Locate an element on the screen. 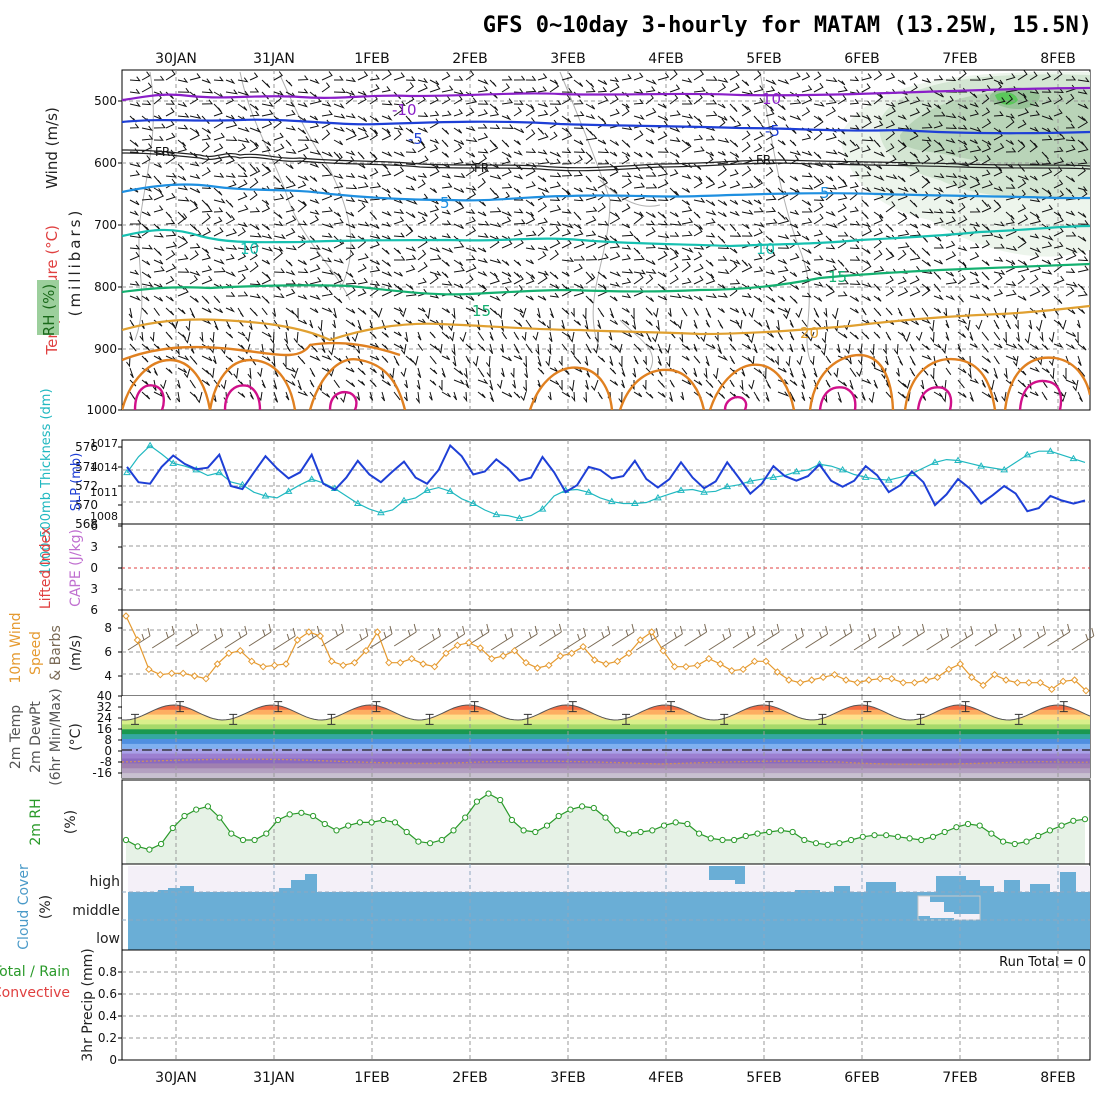 The image size is (1100, 1100). date-label-bottom: 2FEB is located at coordinates (469, 1078).